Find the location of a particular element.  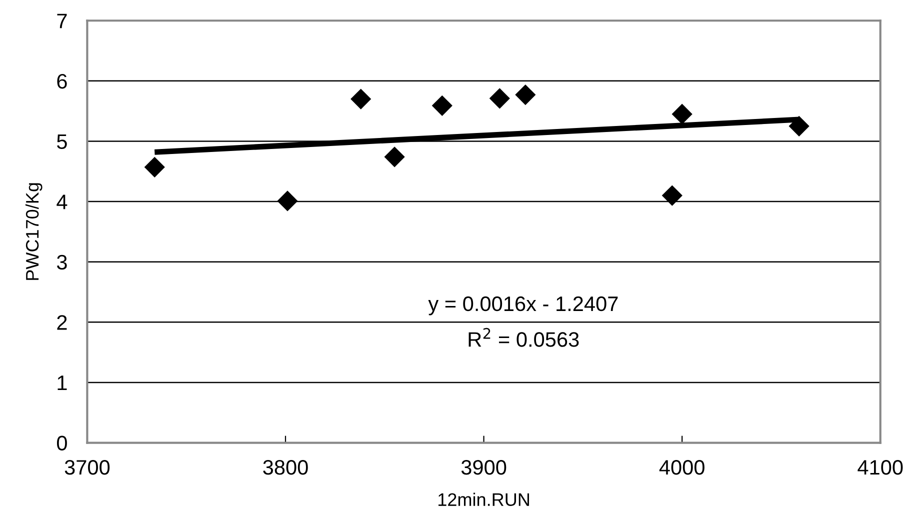

y-axis-title: PWC170/Kg is located at coordinates (33, 231).